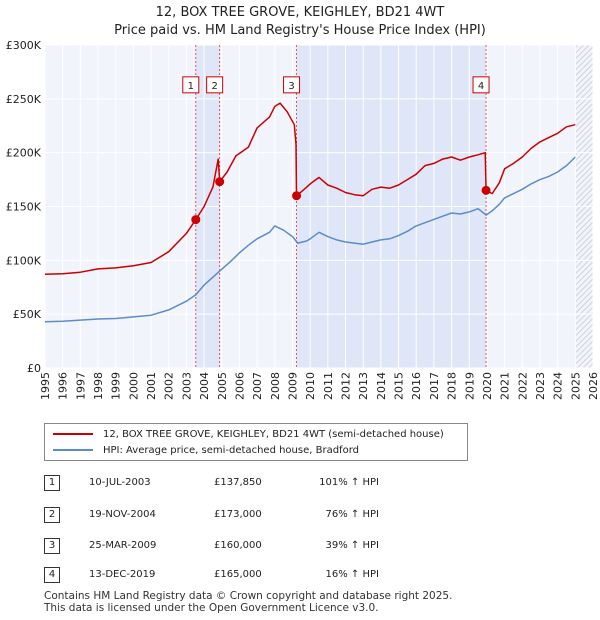 The width and height of the screenshot is (600, 620). What do you see at coordinates (238, 545) in the screenshot?
I see `transaction-price: £160,000` at bounding box center [238, 545].